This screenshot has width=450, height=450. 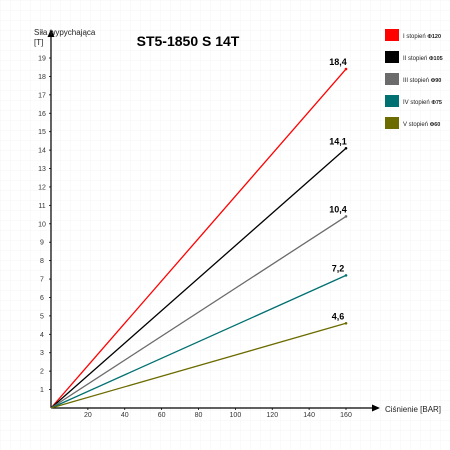 I want to click on y-tick-label: 17, so click(x=42, y=95).